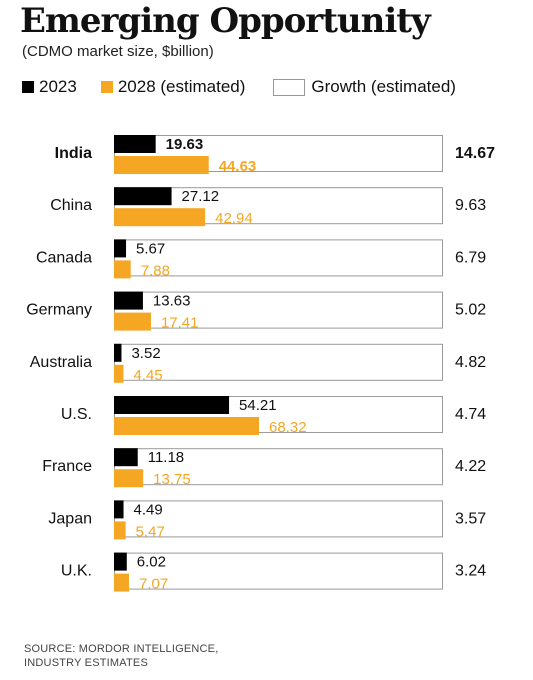 The width and height of the screenshot is (533, 680). I want to click on legend-swatch-growth, so click(289, 87).